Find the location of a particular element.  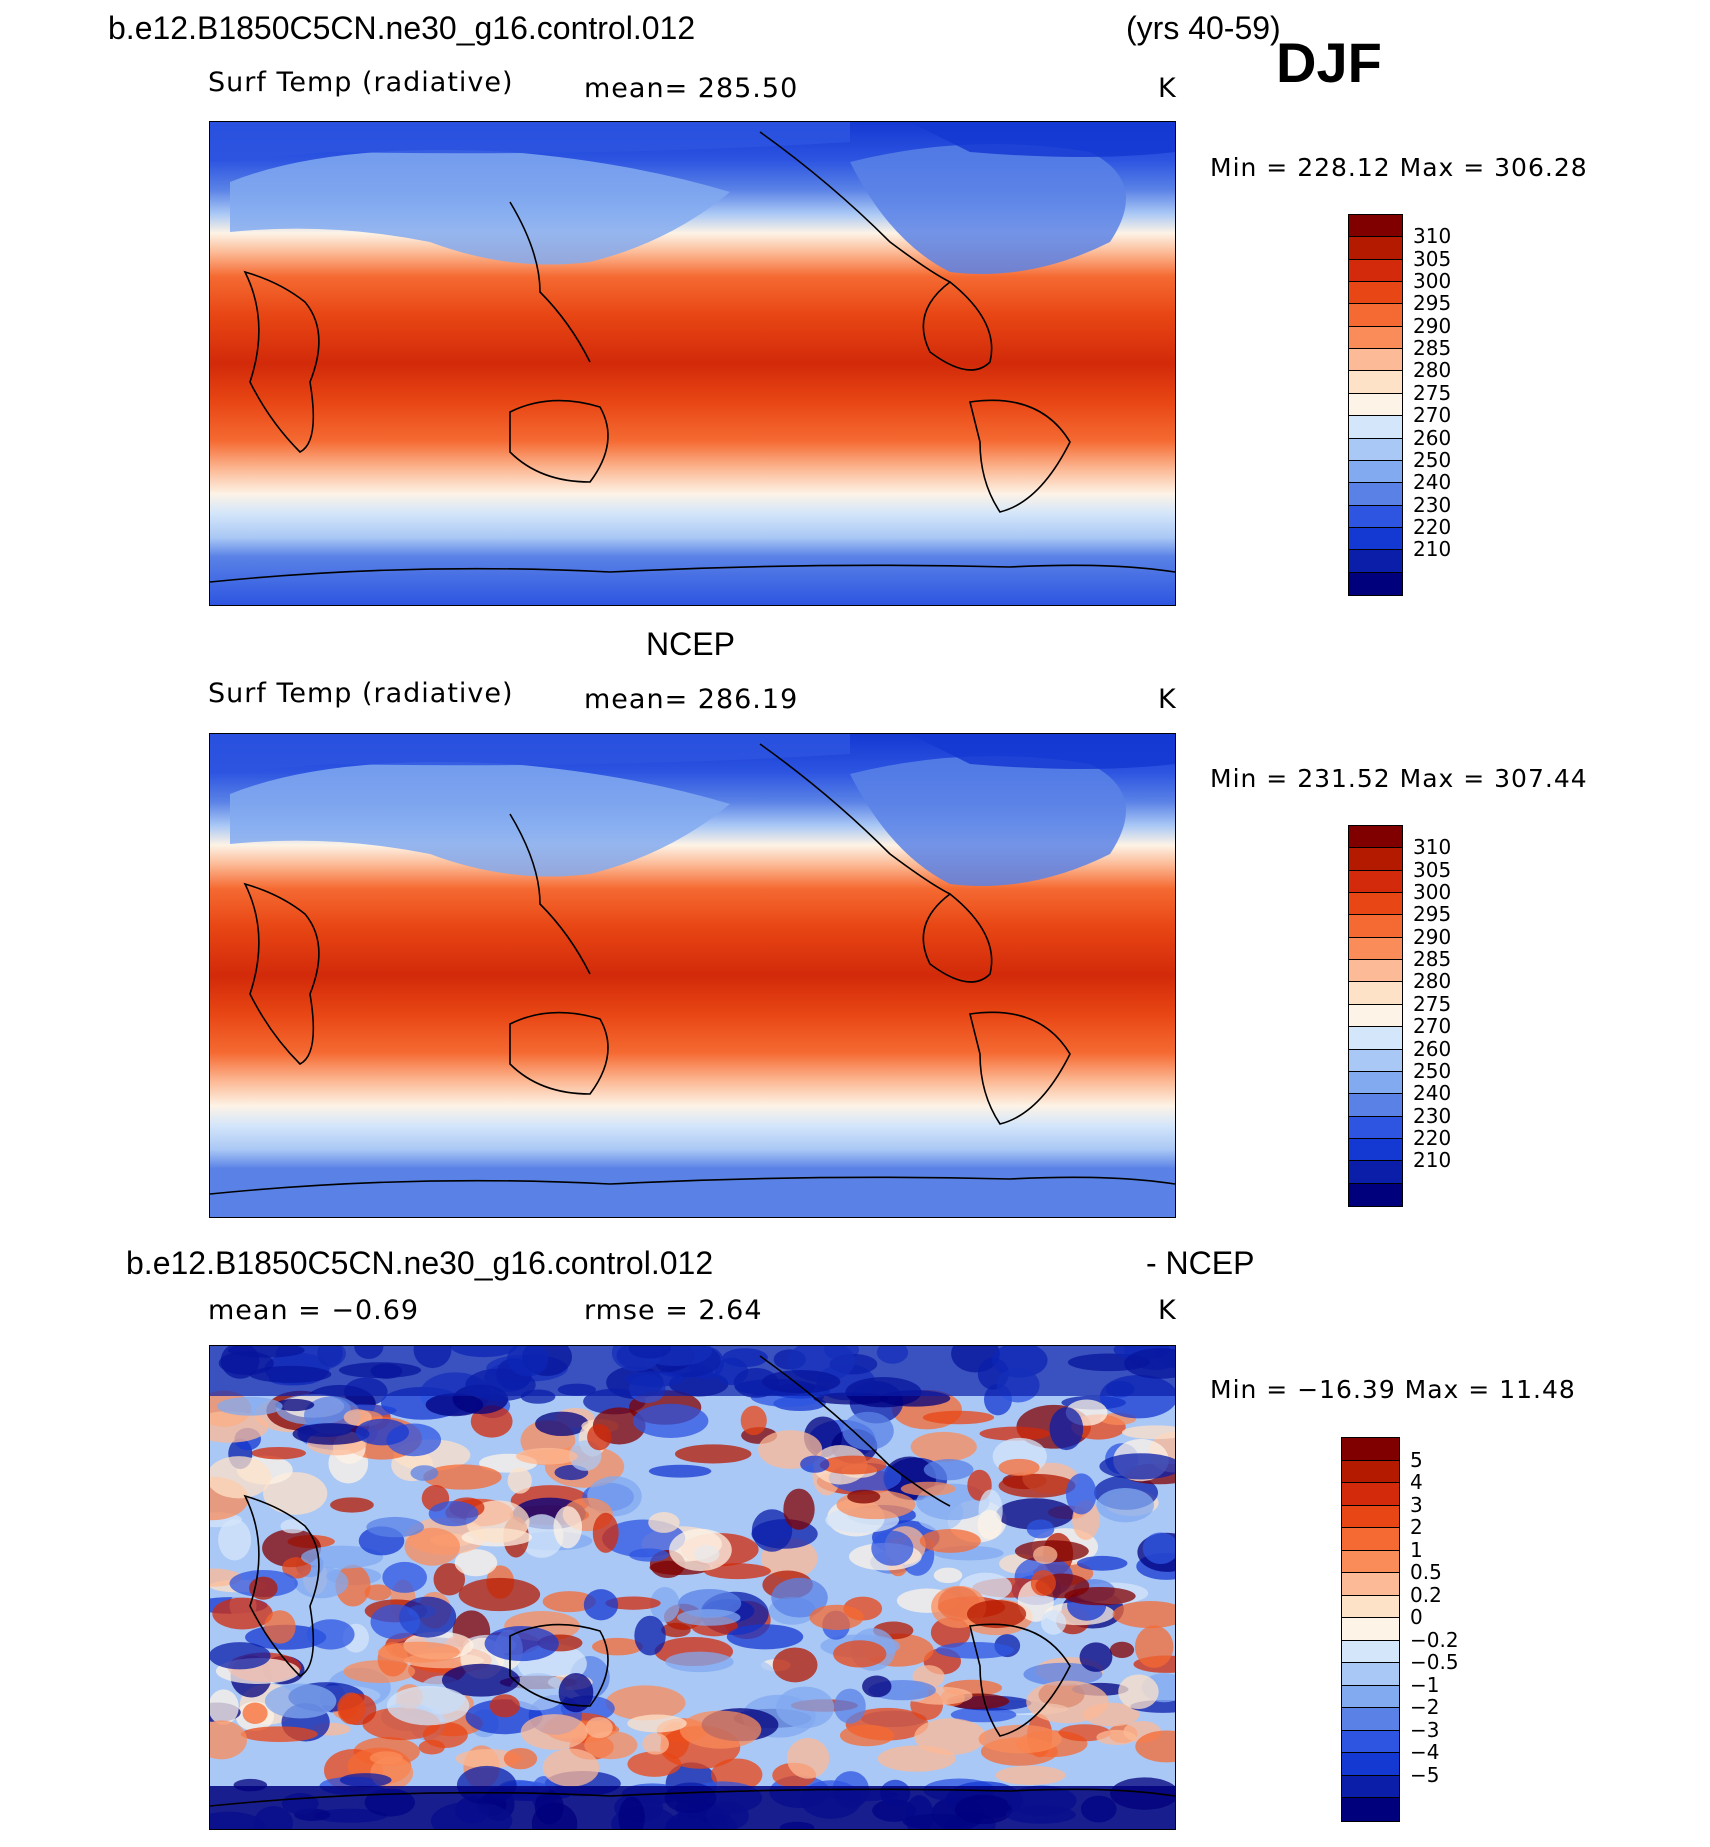

panel2-variable: Surf Temp (radiative) is located at coordinates (361, 693).